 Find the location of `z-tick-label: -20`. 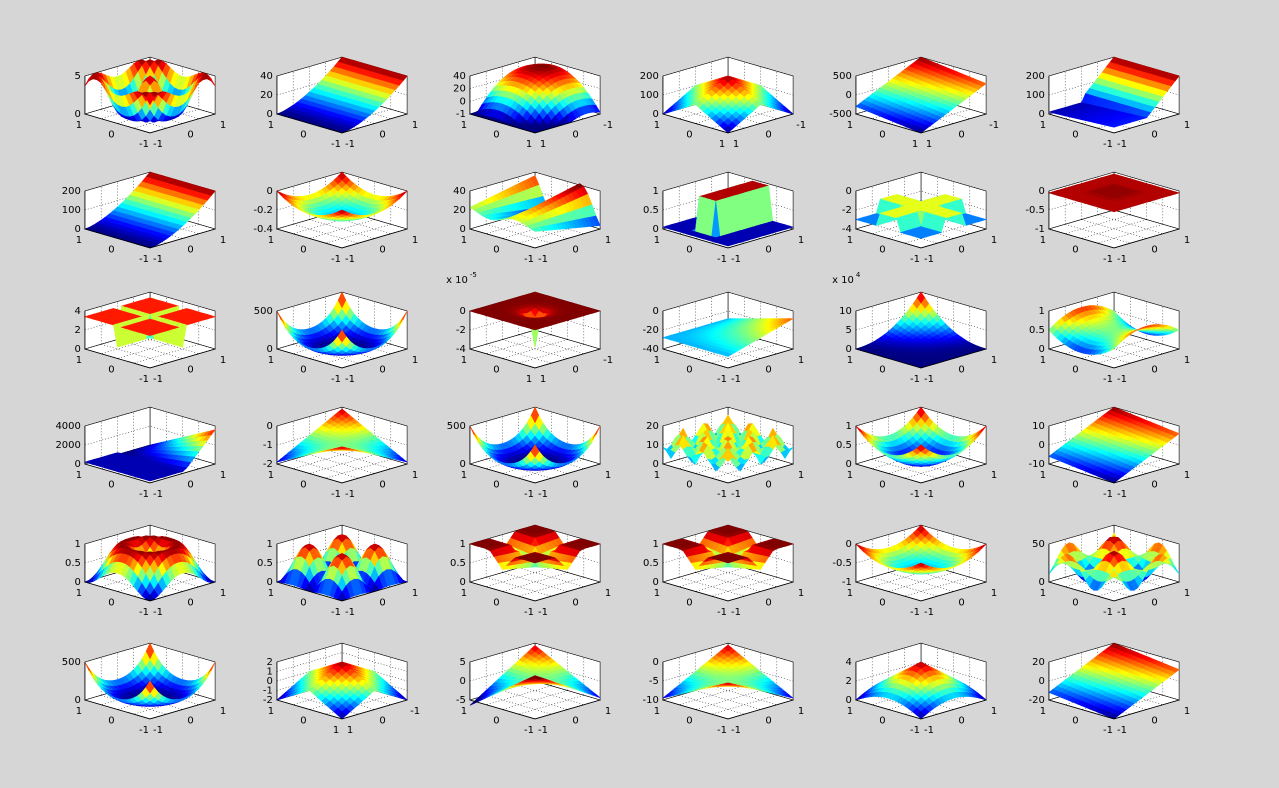

z-tick-label: -20 is located at coordinates (651, 330).